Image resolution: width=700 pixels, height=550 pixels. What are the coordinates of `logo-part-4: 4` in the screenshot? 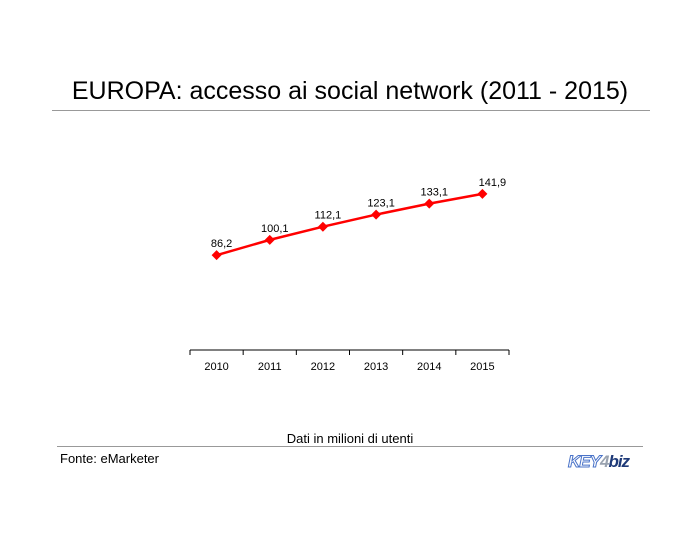 It's located at (604, 461).